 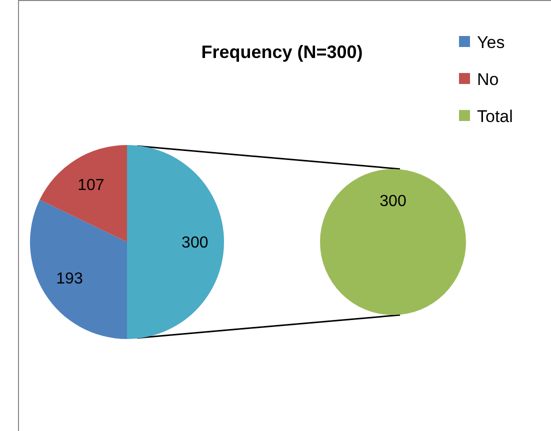 What do you see at coordinates (282, 52) in the screenshot?
I see `chart-title: Frequency (N=300)` at bounding box center [282, 52].